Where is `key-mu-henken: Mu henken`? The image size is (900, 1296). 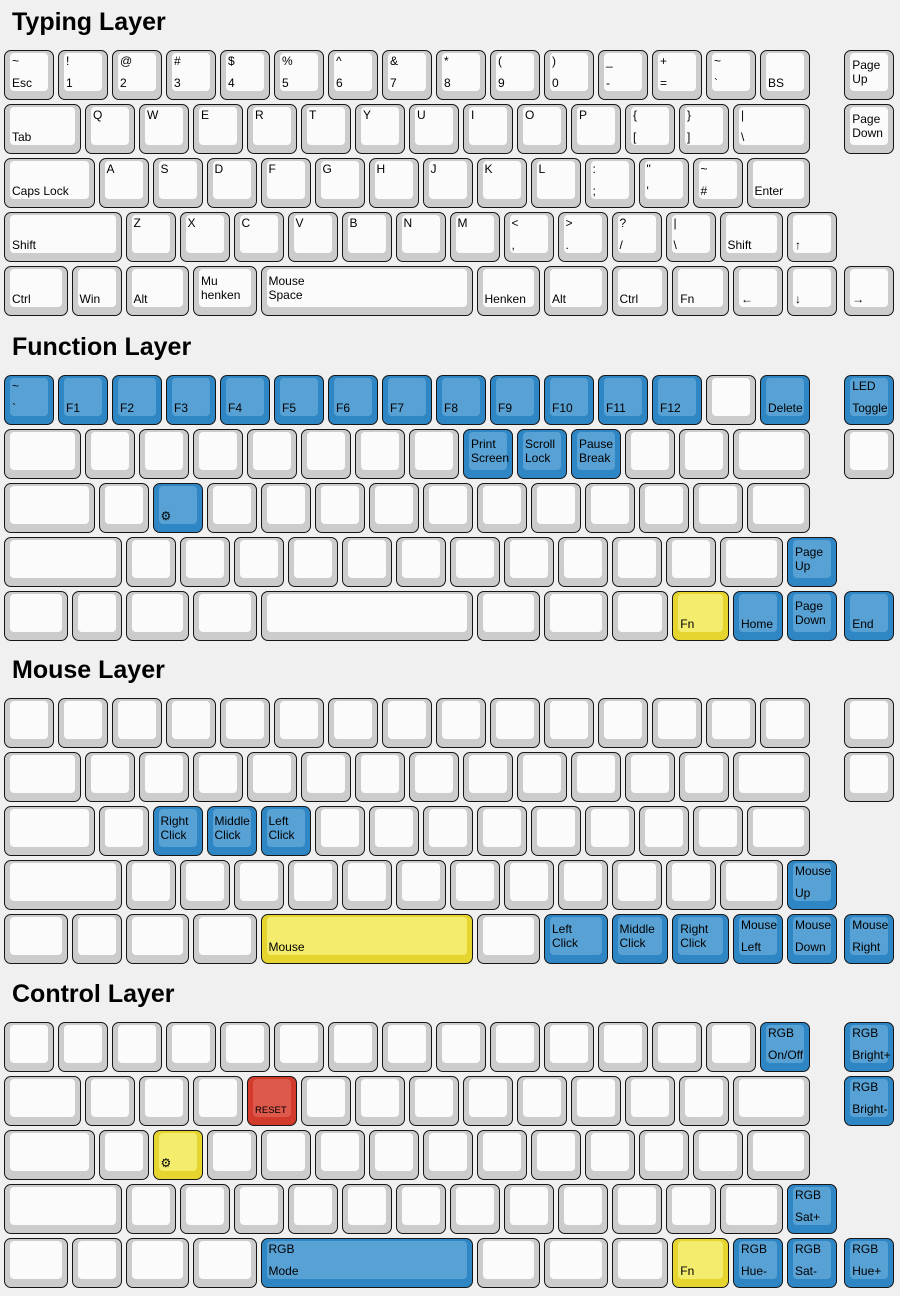 key-mu-henken: Mu henken is located at coordinates (225, 291).